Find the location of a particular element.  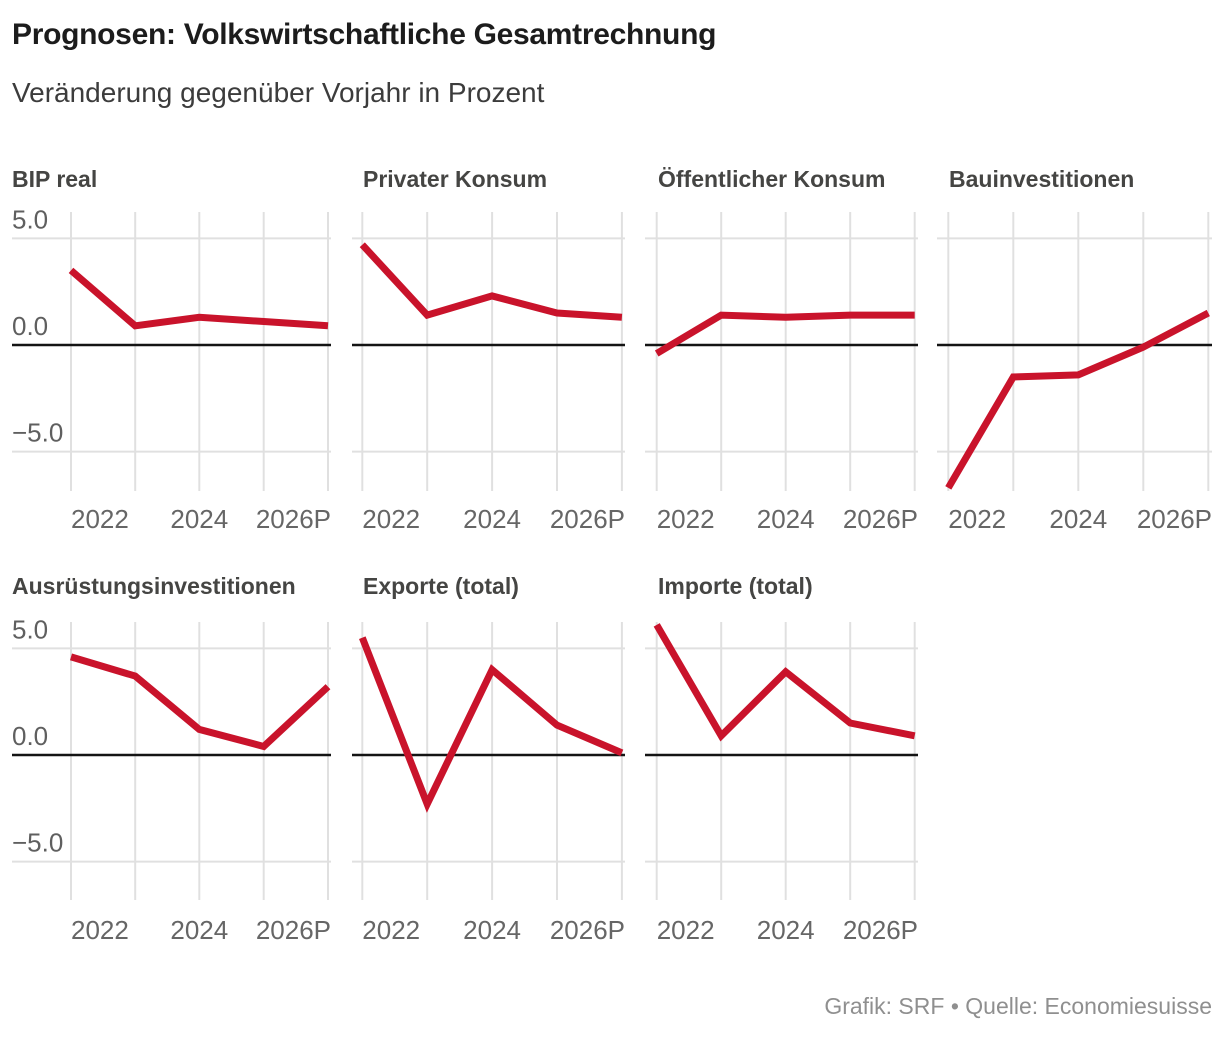

data-line-bip-real is located at coordinates (198, 298).